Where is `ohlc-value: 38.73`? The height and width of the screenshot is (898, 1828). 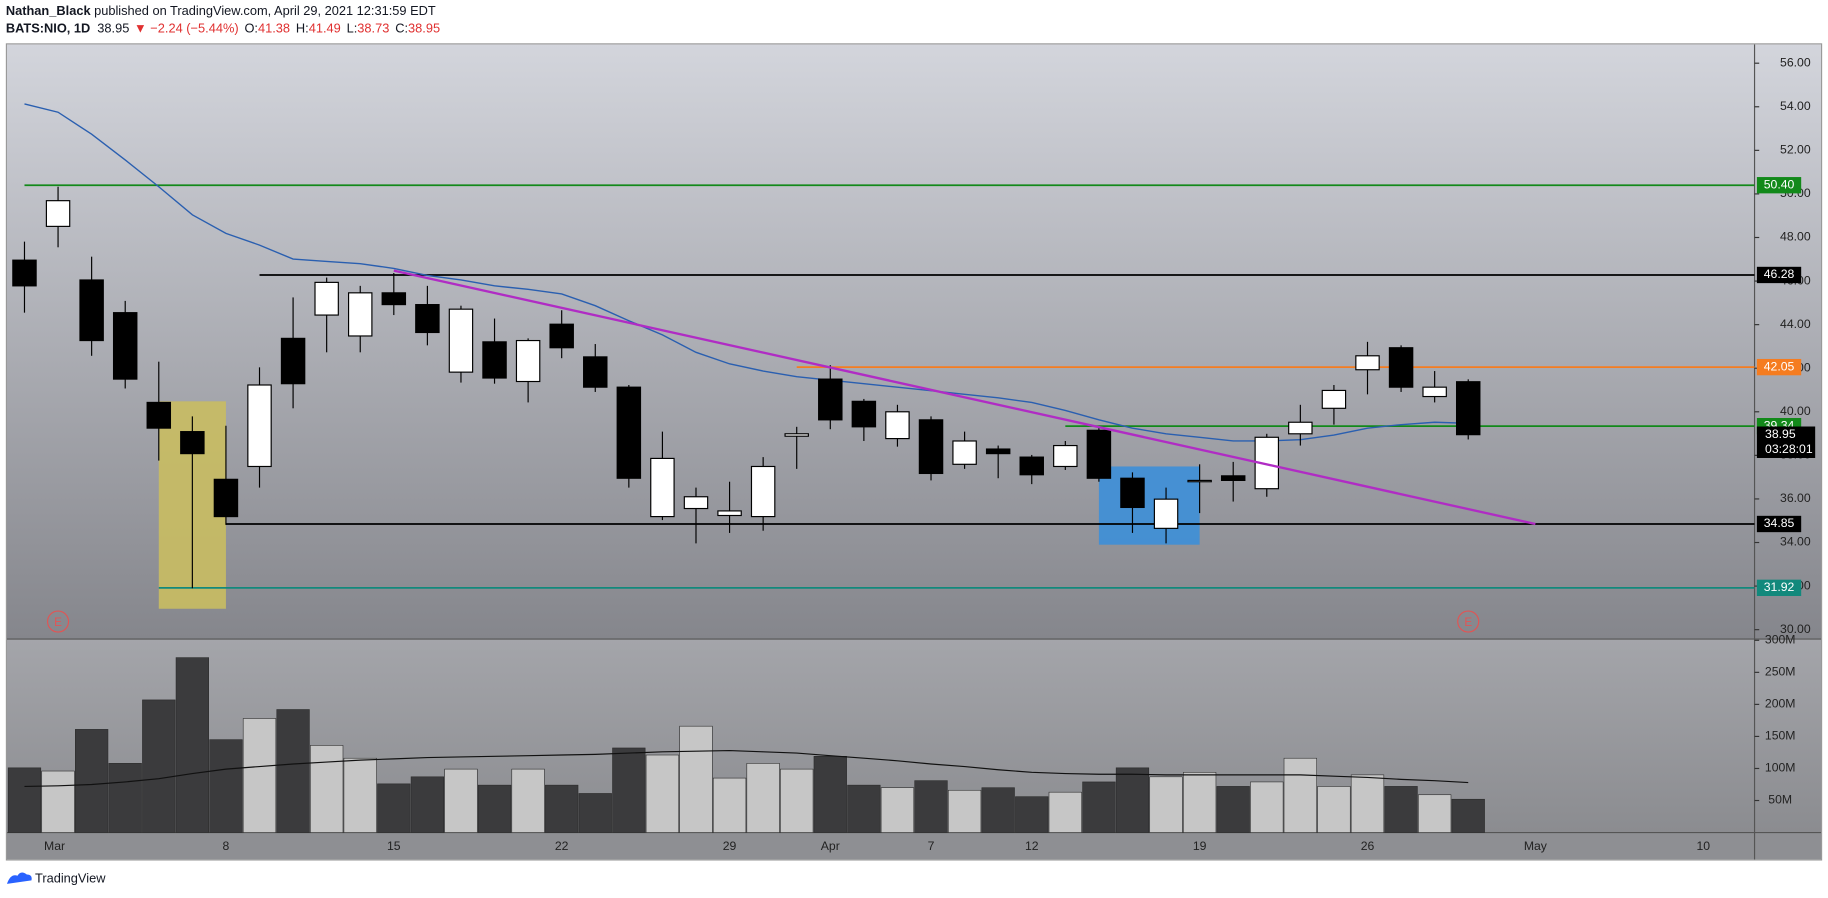 ohlc-value: 38.73 is located at coordinates (373, 28).